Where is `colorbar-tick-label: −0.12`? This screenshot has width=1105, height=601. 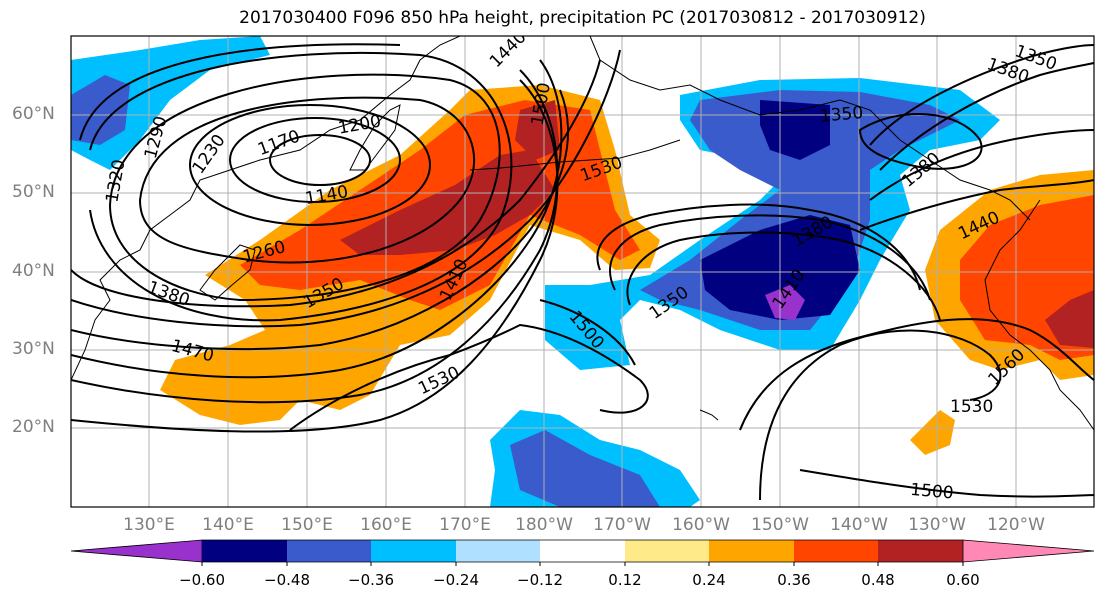 colorbar-tick-label: −0.12 is located at coordinates (540, 580).